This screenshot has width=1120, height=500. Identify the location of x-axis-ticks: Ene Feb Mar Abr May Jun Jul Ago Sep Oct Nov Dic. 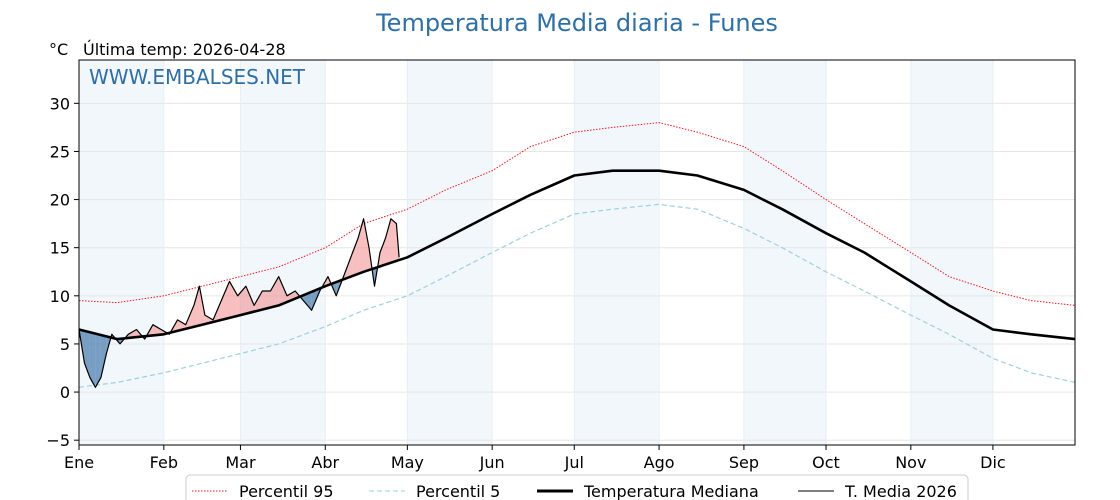
(535, 458).